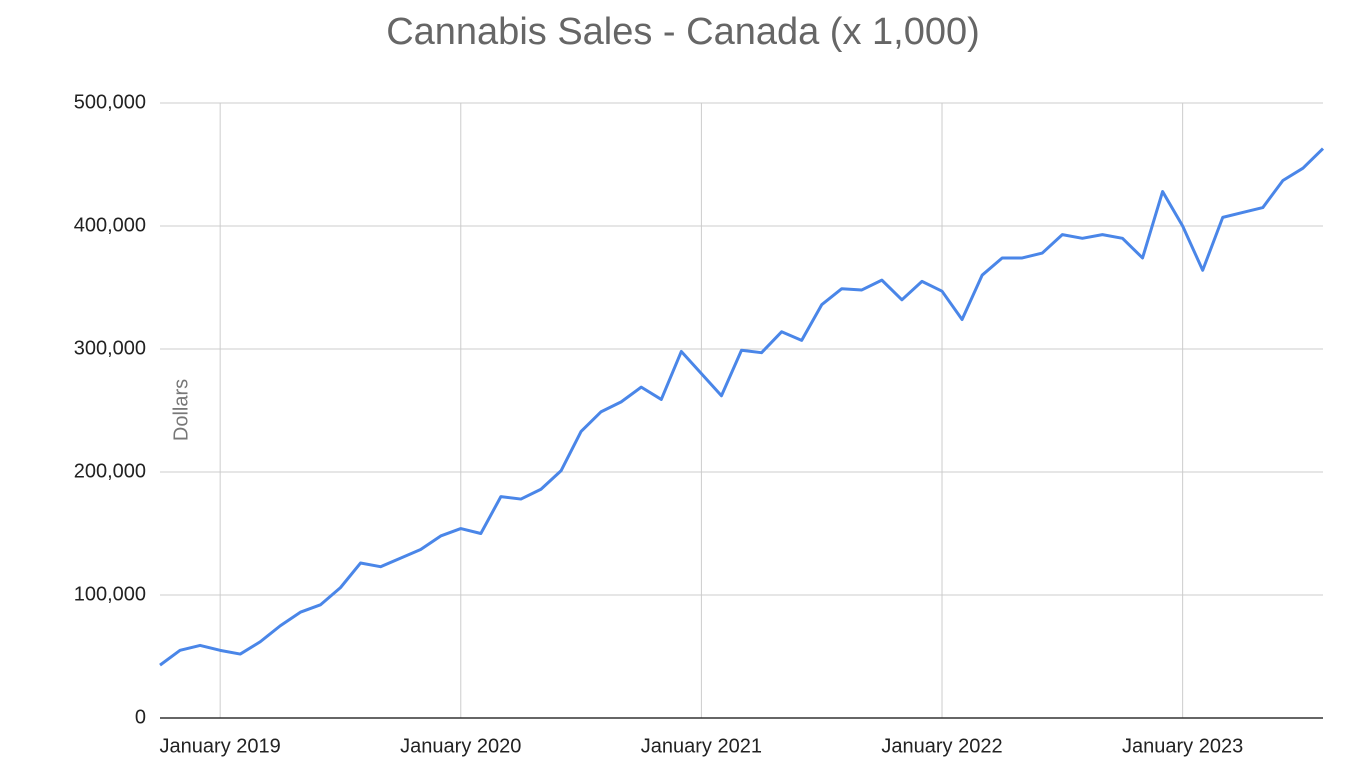  Describe the element at coordinates (110, 471) in the screenshot. I see `y-tick-label: 200,000` at that location.